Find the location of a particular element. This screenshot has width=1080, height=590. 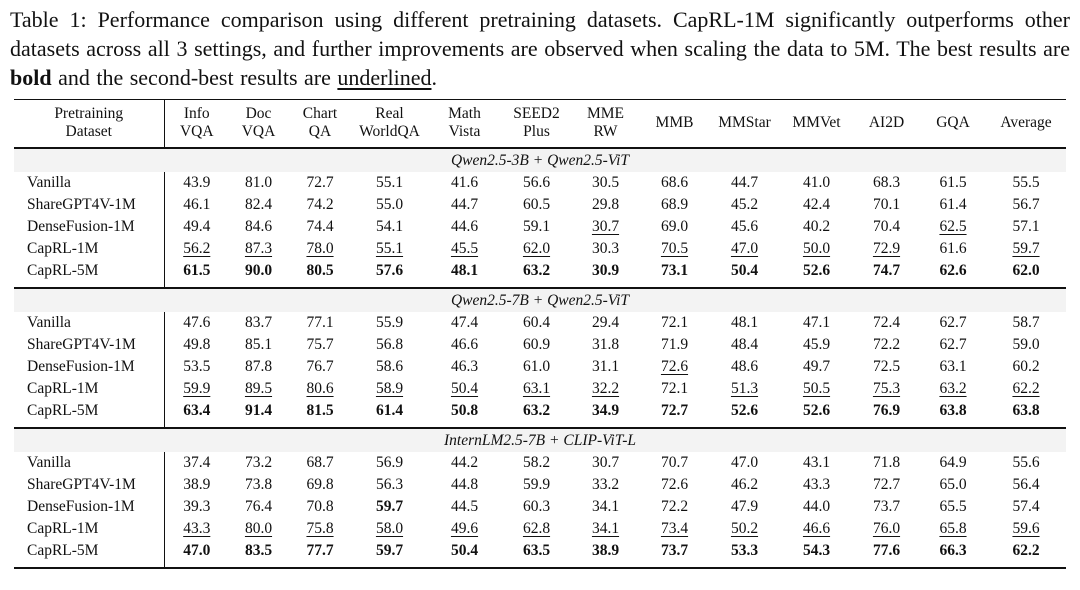

table-cell: 43.3 is located at coordinates (816, 484).